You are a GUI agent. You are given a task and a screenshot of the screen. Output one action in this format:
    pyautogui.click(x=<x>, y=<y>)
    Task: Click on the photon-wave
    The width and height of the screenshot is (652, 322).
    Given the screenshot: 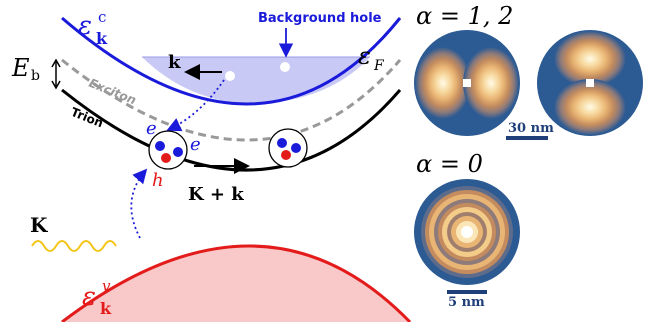 What is the action you would take?
    pyautogui.click(x=74, y=246)
    